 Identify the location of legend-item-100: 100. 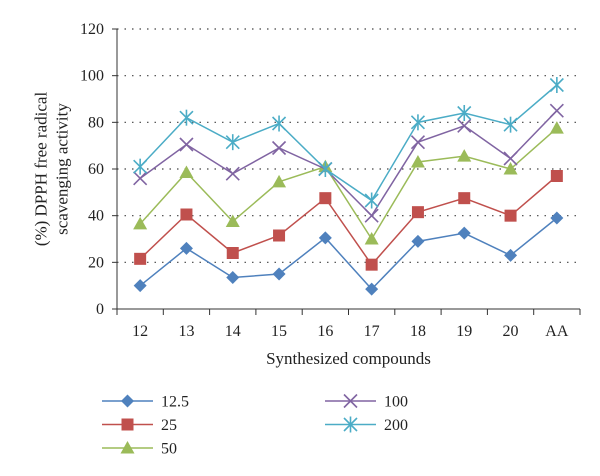
(366, 402).